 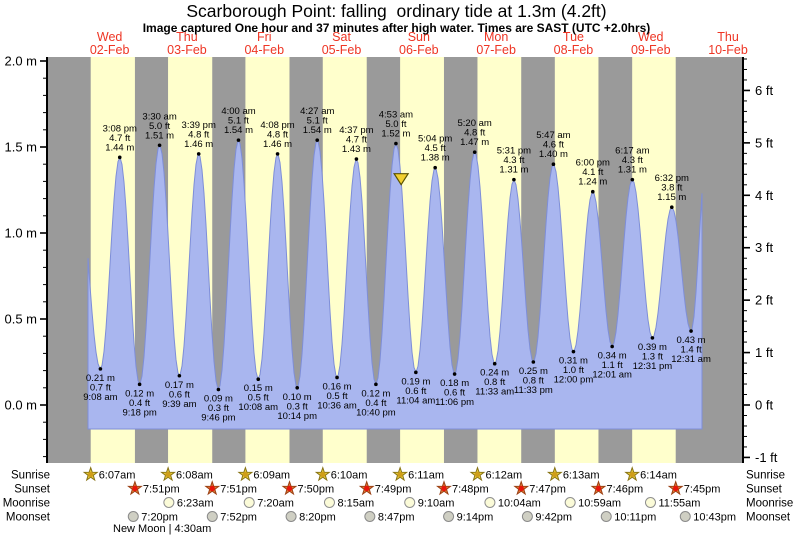 I want to click on left-axis-tick-label: 2.0 m, so click(x=20, y=61).